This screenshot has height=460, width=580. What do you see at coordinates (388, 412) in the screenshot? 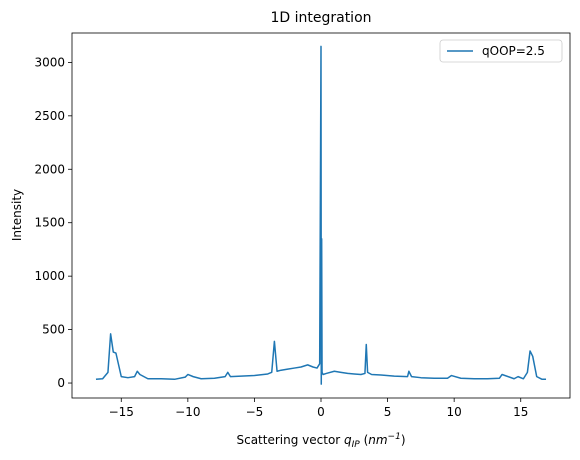
I see `x-tick-label: 5` at bounding box center [388, 412].